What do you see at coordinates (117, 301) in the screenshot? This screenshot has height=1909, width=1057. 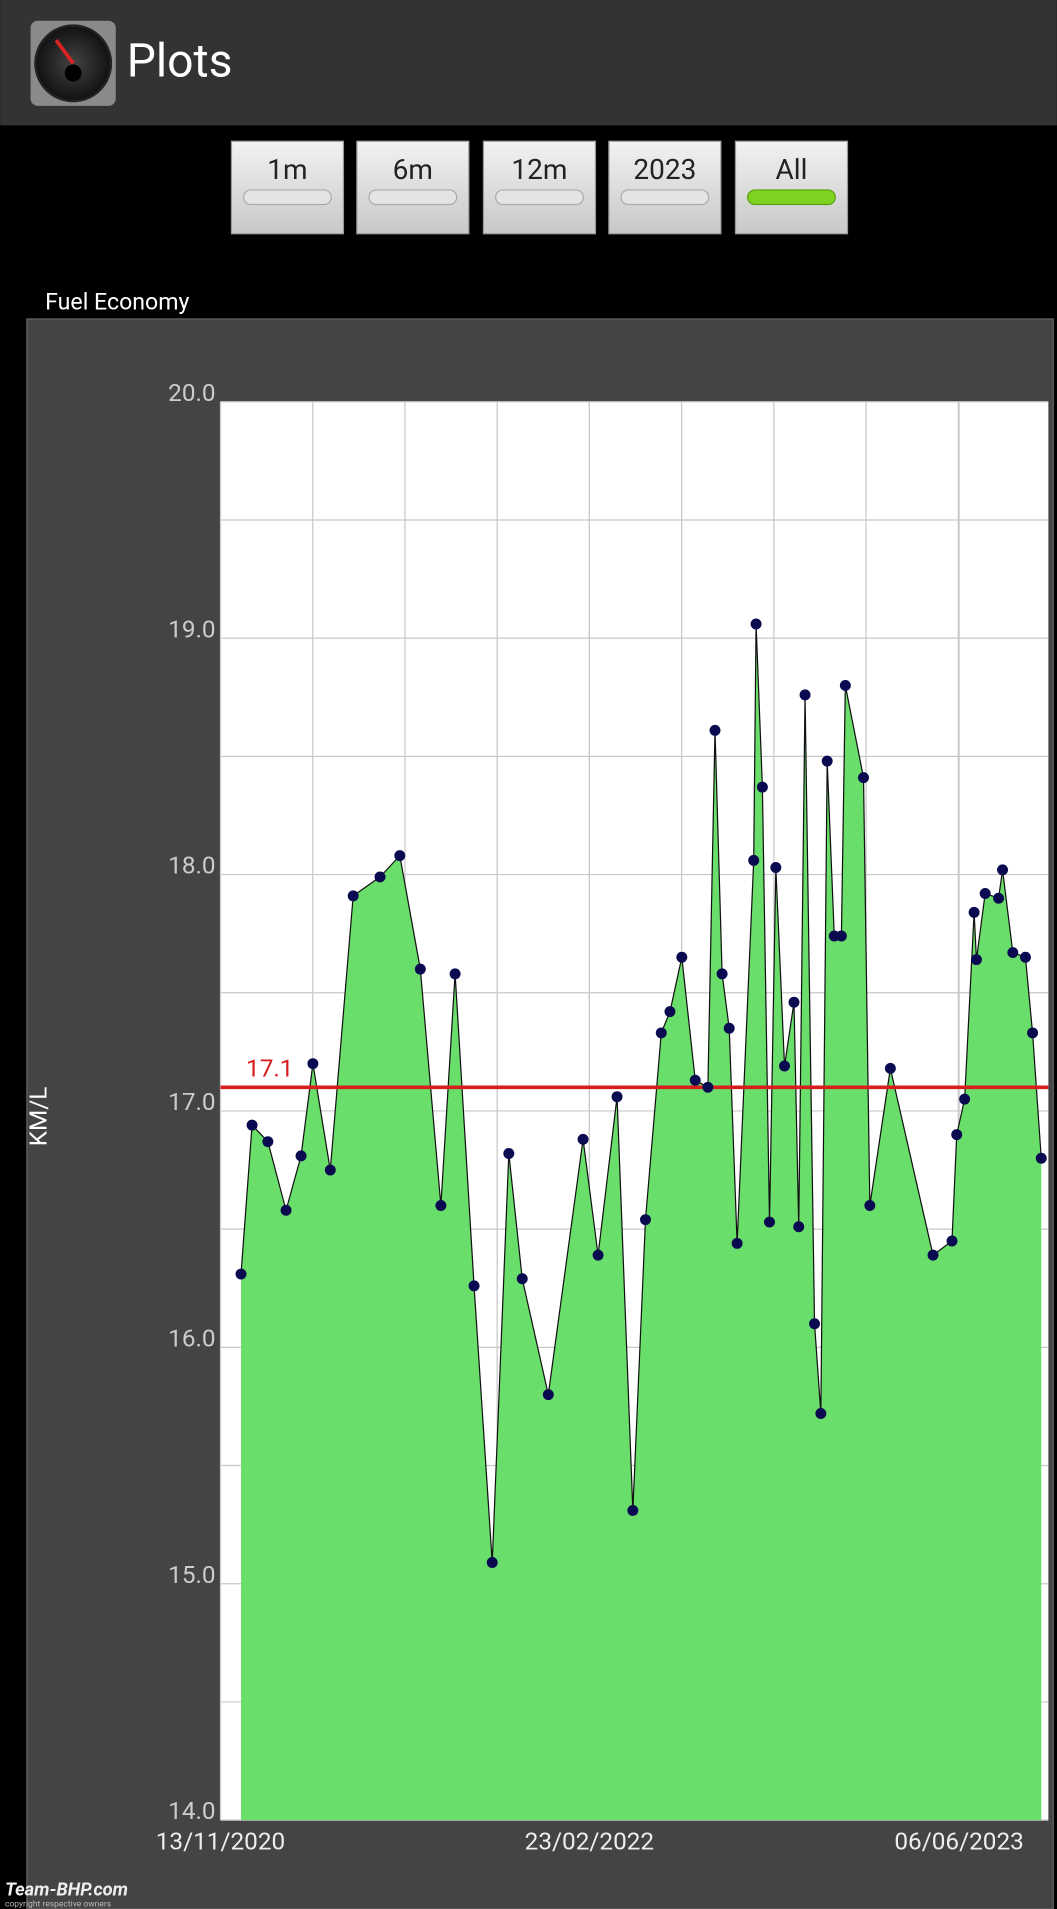 I see `chart-title: Fuel Economy` at bounding box center [117, 301].